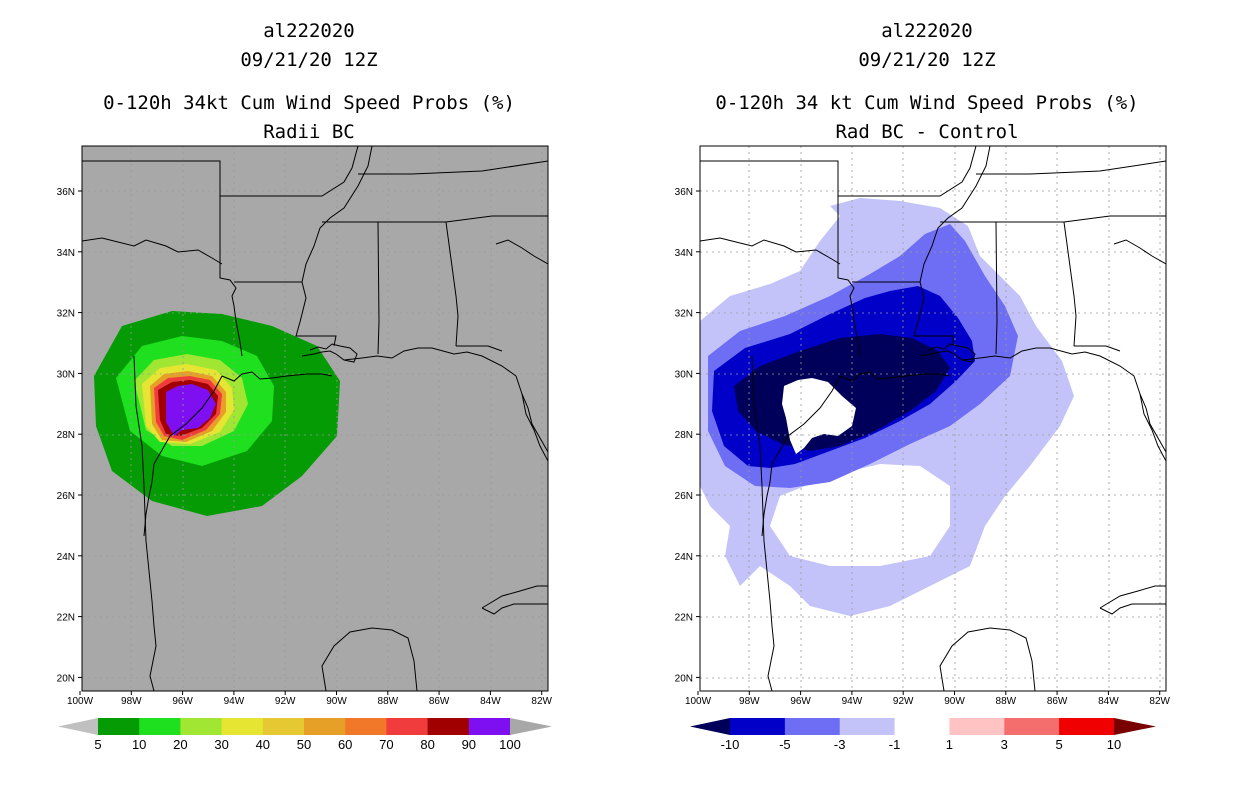 This screenshot has width=1236, height=800. What do you see at coordinates (510, 744) in the screenshot?
I see `colorbar-label: 100` at bounding box center [510, 744].